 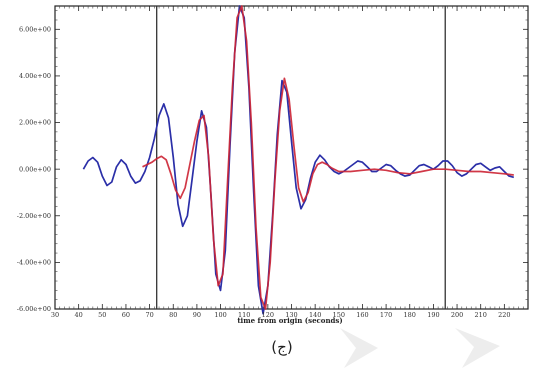 I want to click on x-tick-label: 170, so click(x=386, y=315).